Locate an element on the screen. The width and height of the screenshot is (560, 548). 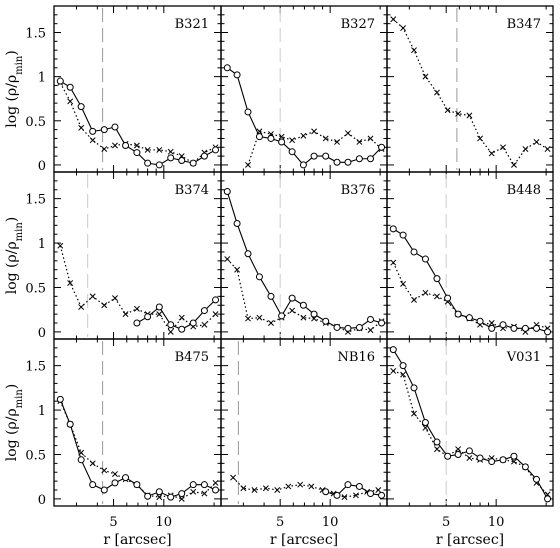
x-axis-labels: 5 10 r [arcsec] 5 10 r [arcsec] 5 10 r [arcsec] is located at coordinates (303, 531).